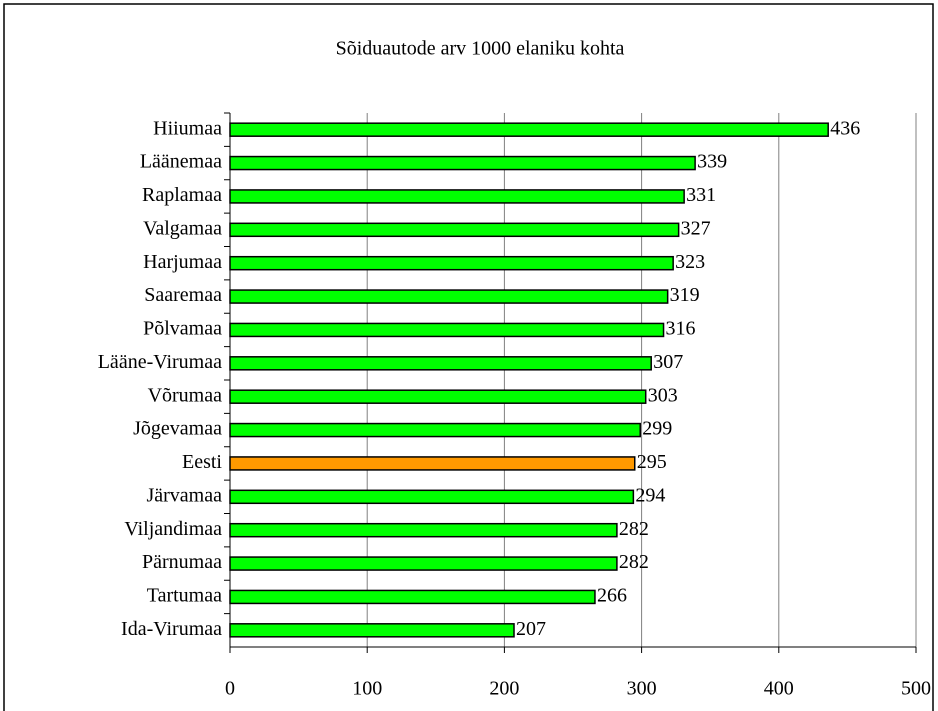  I want to click on x-tick-label: 400, so click(779, 689).